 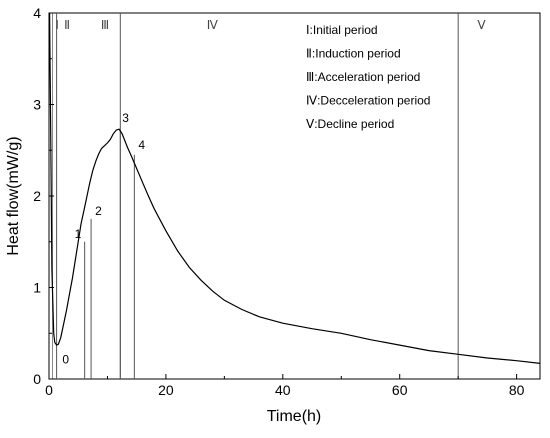 I want to click on legend-entry: Ⅱ:Induction period, so click(x=353, y=54).